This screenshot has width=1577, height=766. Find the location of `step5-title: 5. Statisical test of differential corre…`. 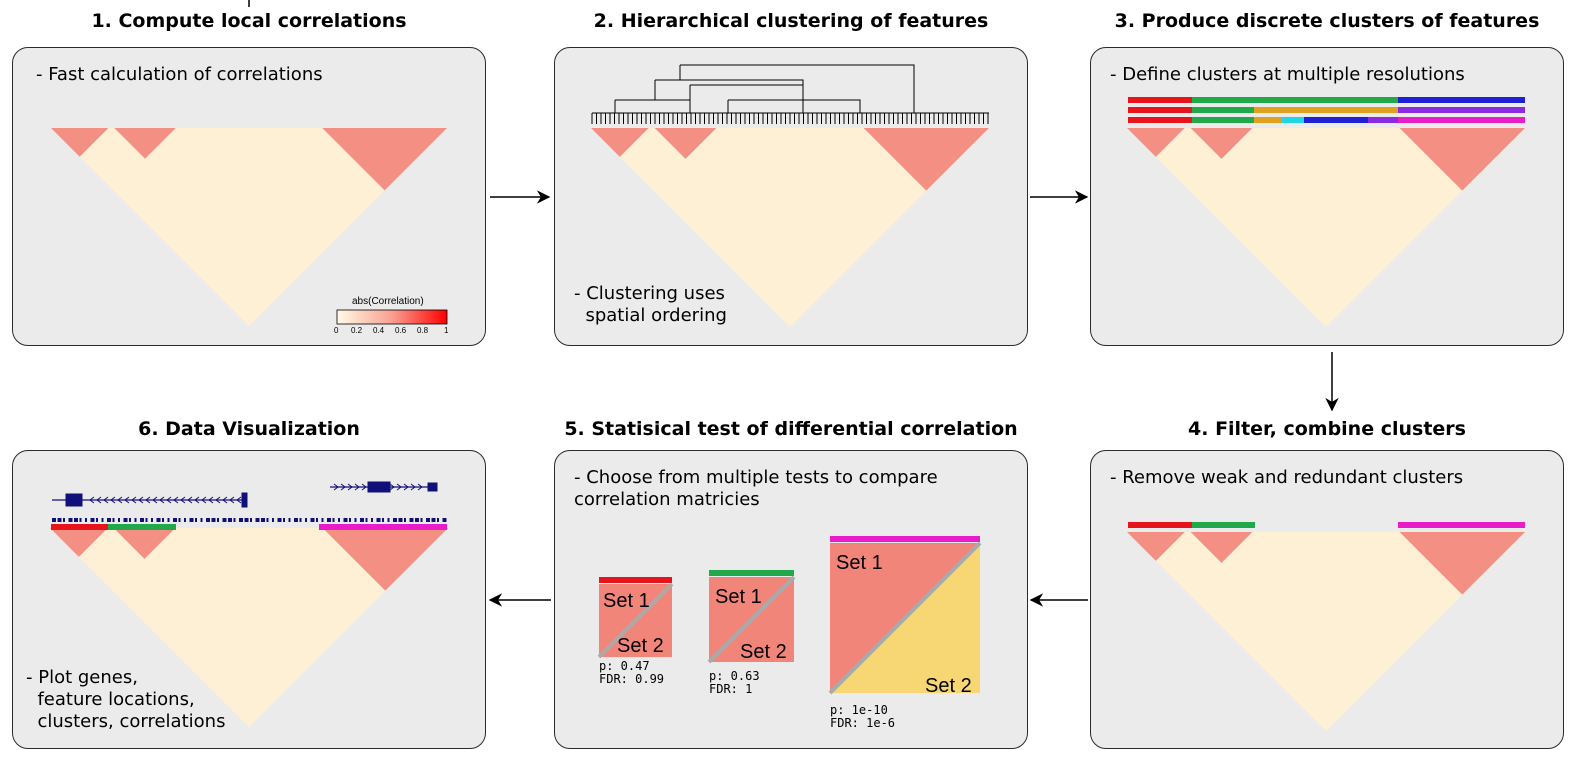

step5-title: 5. Statisical test of differential corre… is located at coordinates (791, 429).